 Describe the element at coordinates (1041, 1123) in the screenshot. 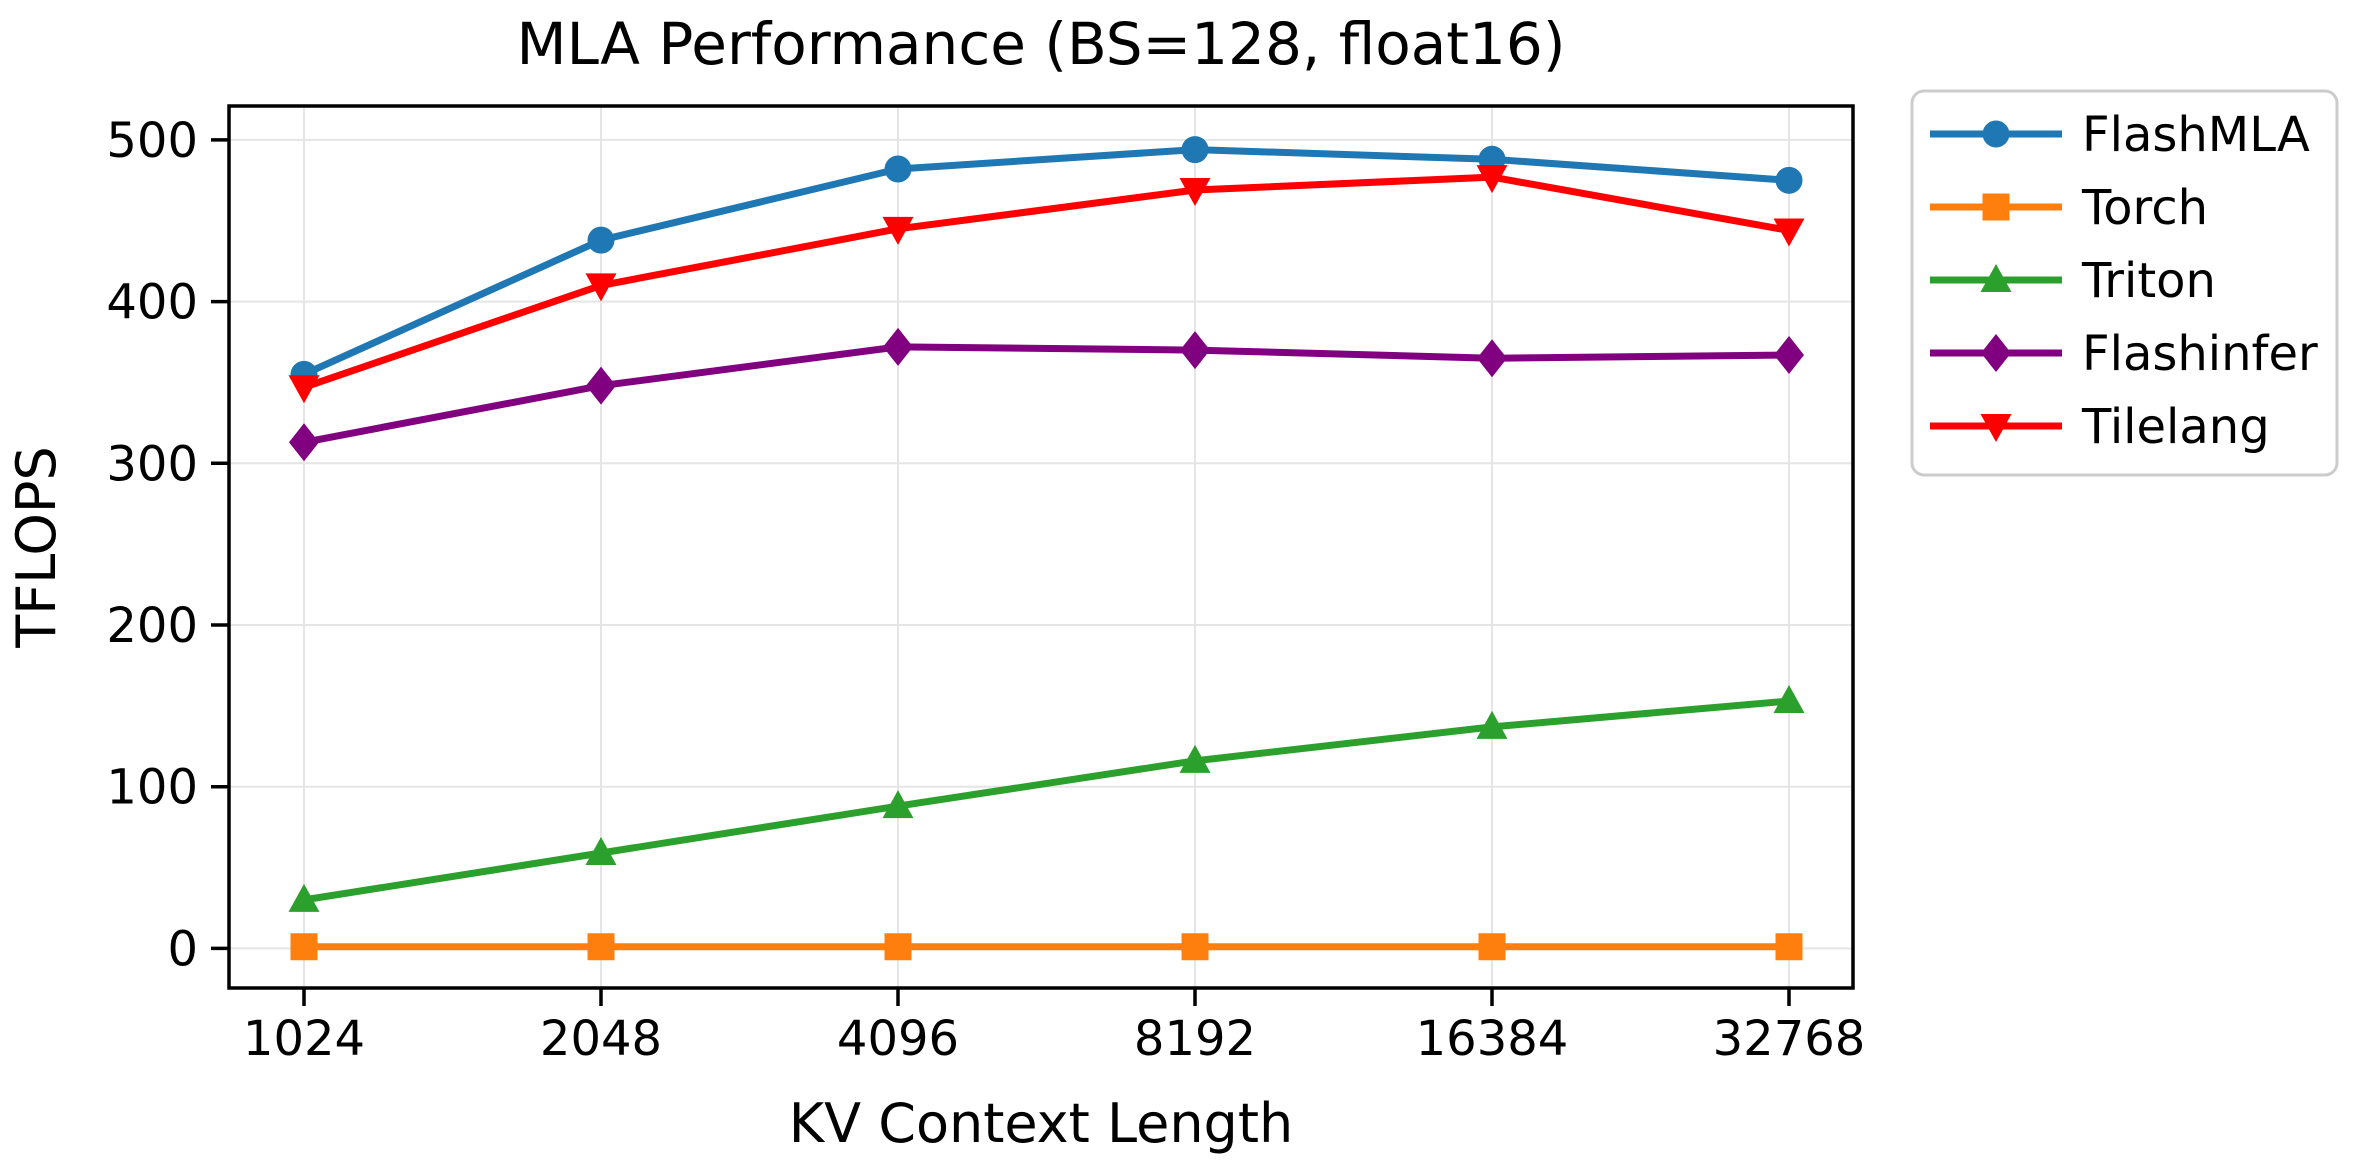

I see `x-axis-label: KV Context Length` at that location.